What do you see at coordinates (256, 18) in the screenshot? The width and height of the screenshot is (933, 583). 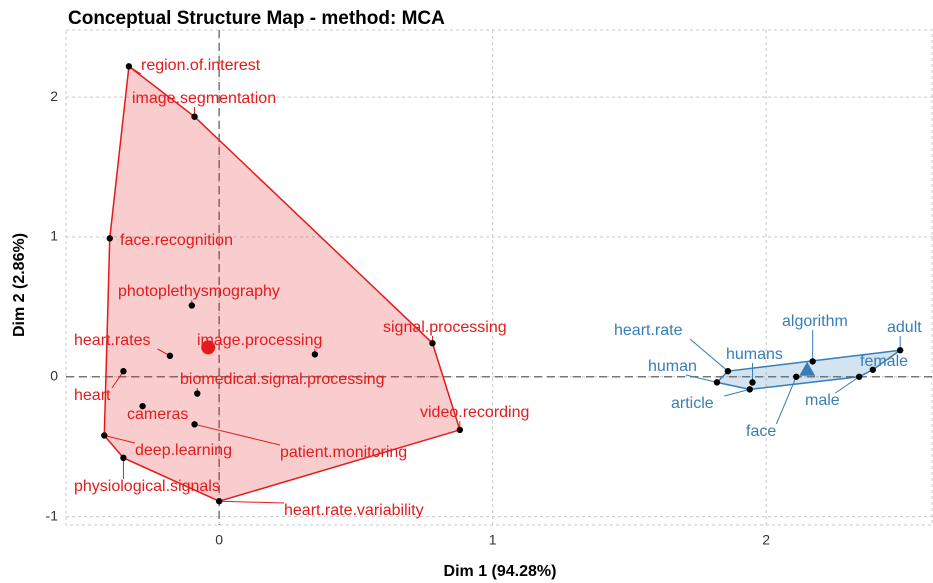 I see `chart-title: Conceptual Structure Map - method: MCA` at bounding box center [256, 18].